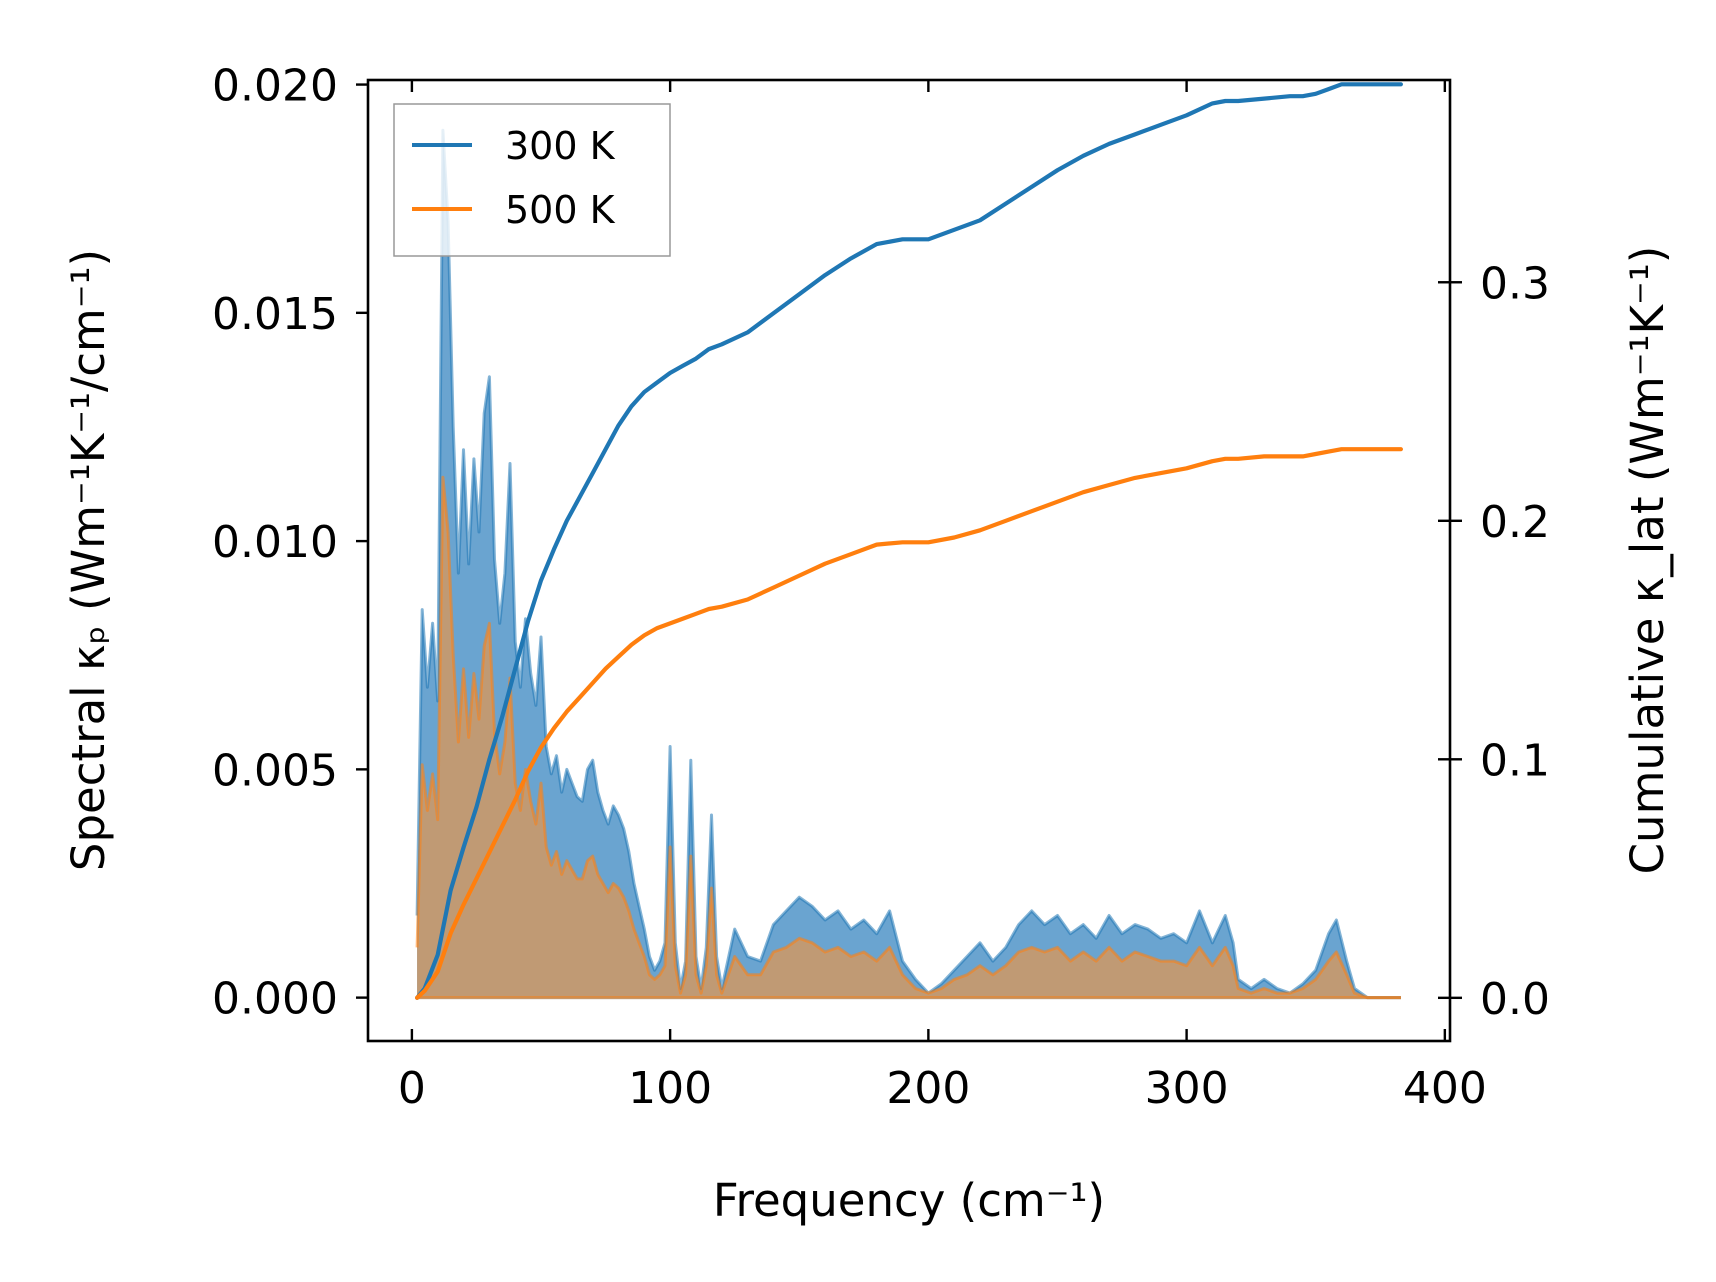 This screenshot has width=1716, height=1282. What do you see at coordinates (909, 1200) in the screenshot?
I see `x-axis-title: Frequency (cm⁻¹)` at bounding box center [909, 1200].